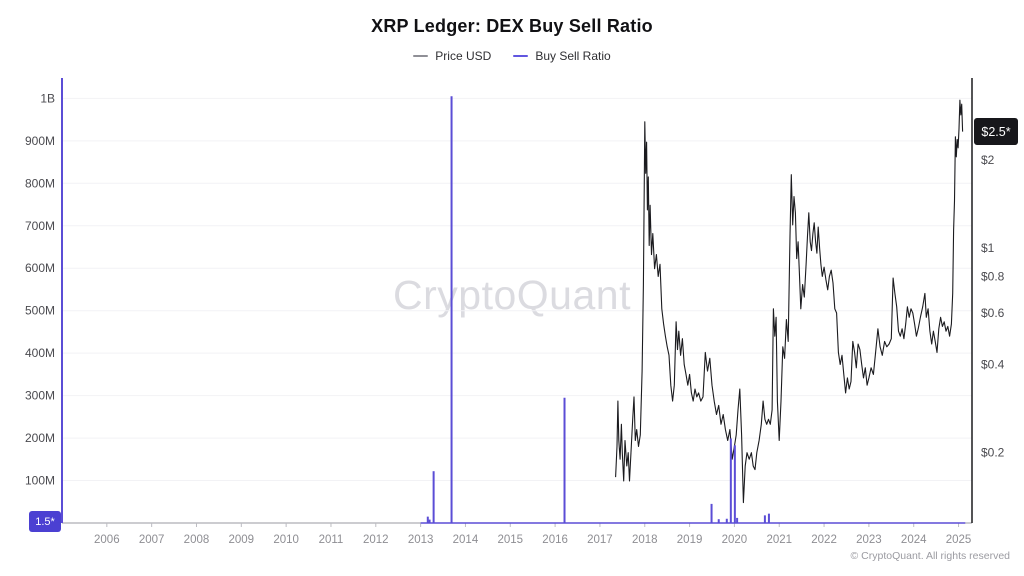 This screenshot has height=576, width=1024. Describe the element at coordinates (993, 276) in the screenshot. I see `y-right-label-$0.8: $0.8` at that location.